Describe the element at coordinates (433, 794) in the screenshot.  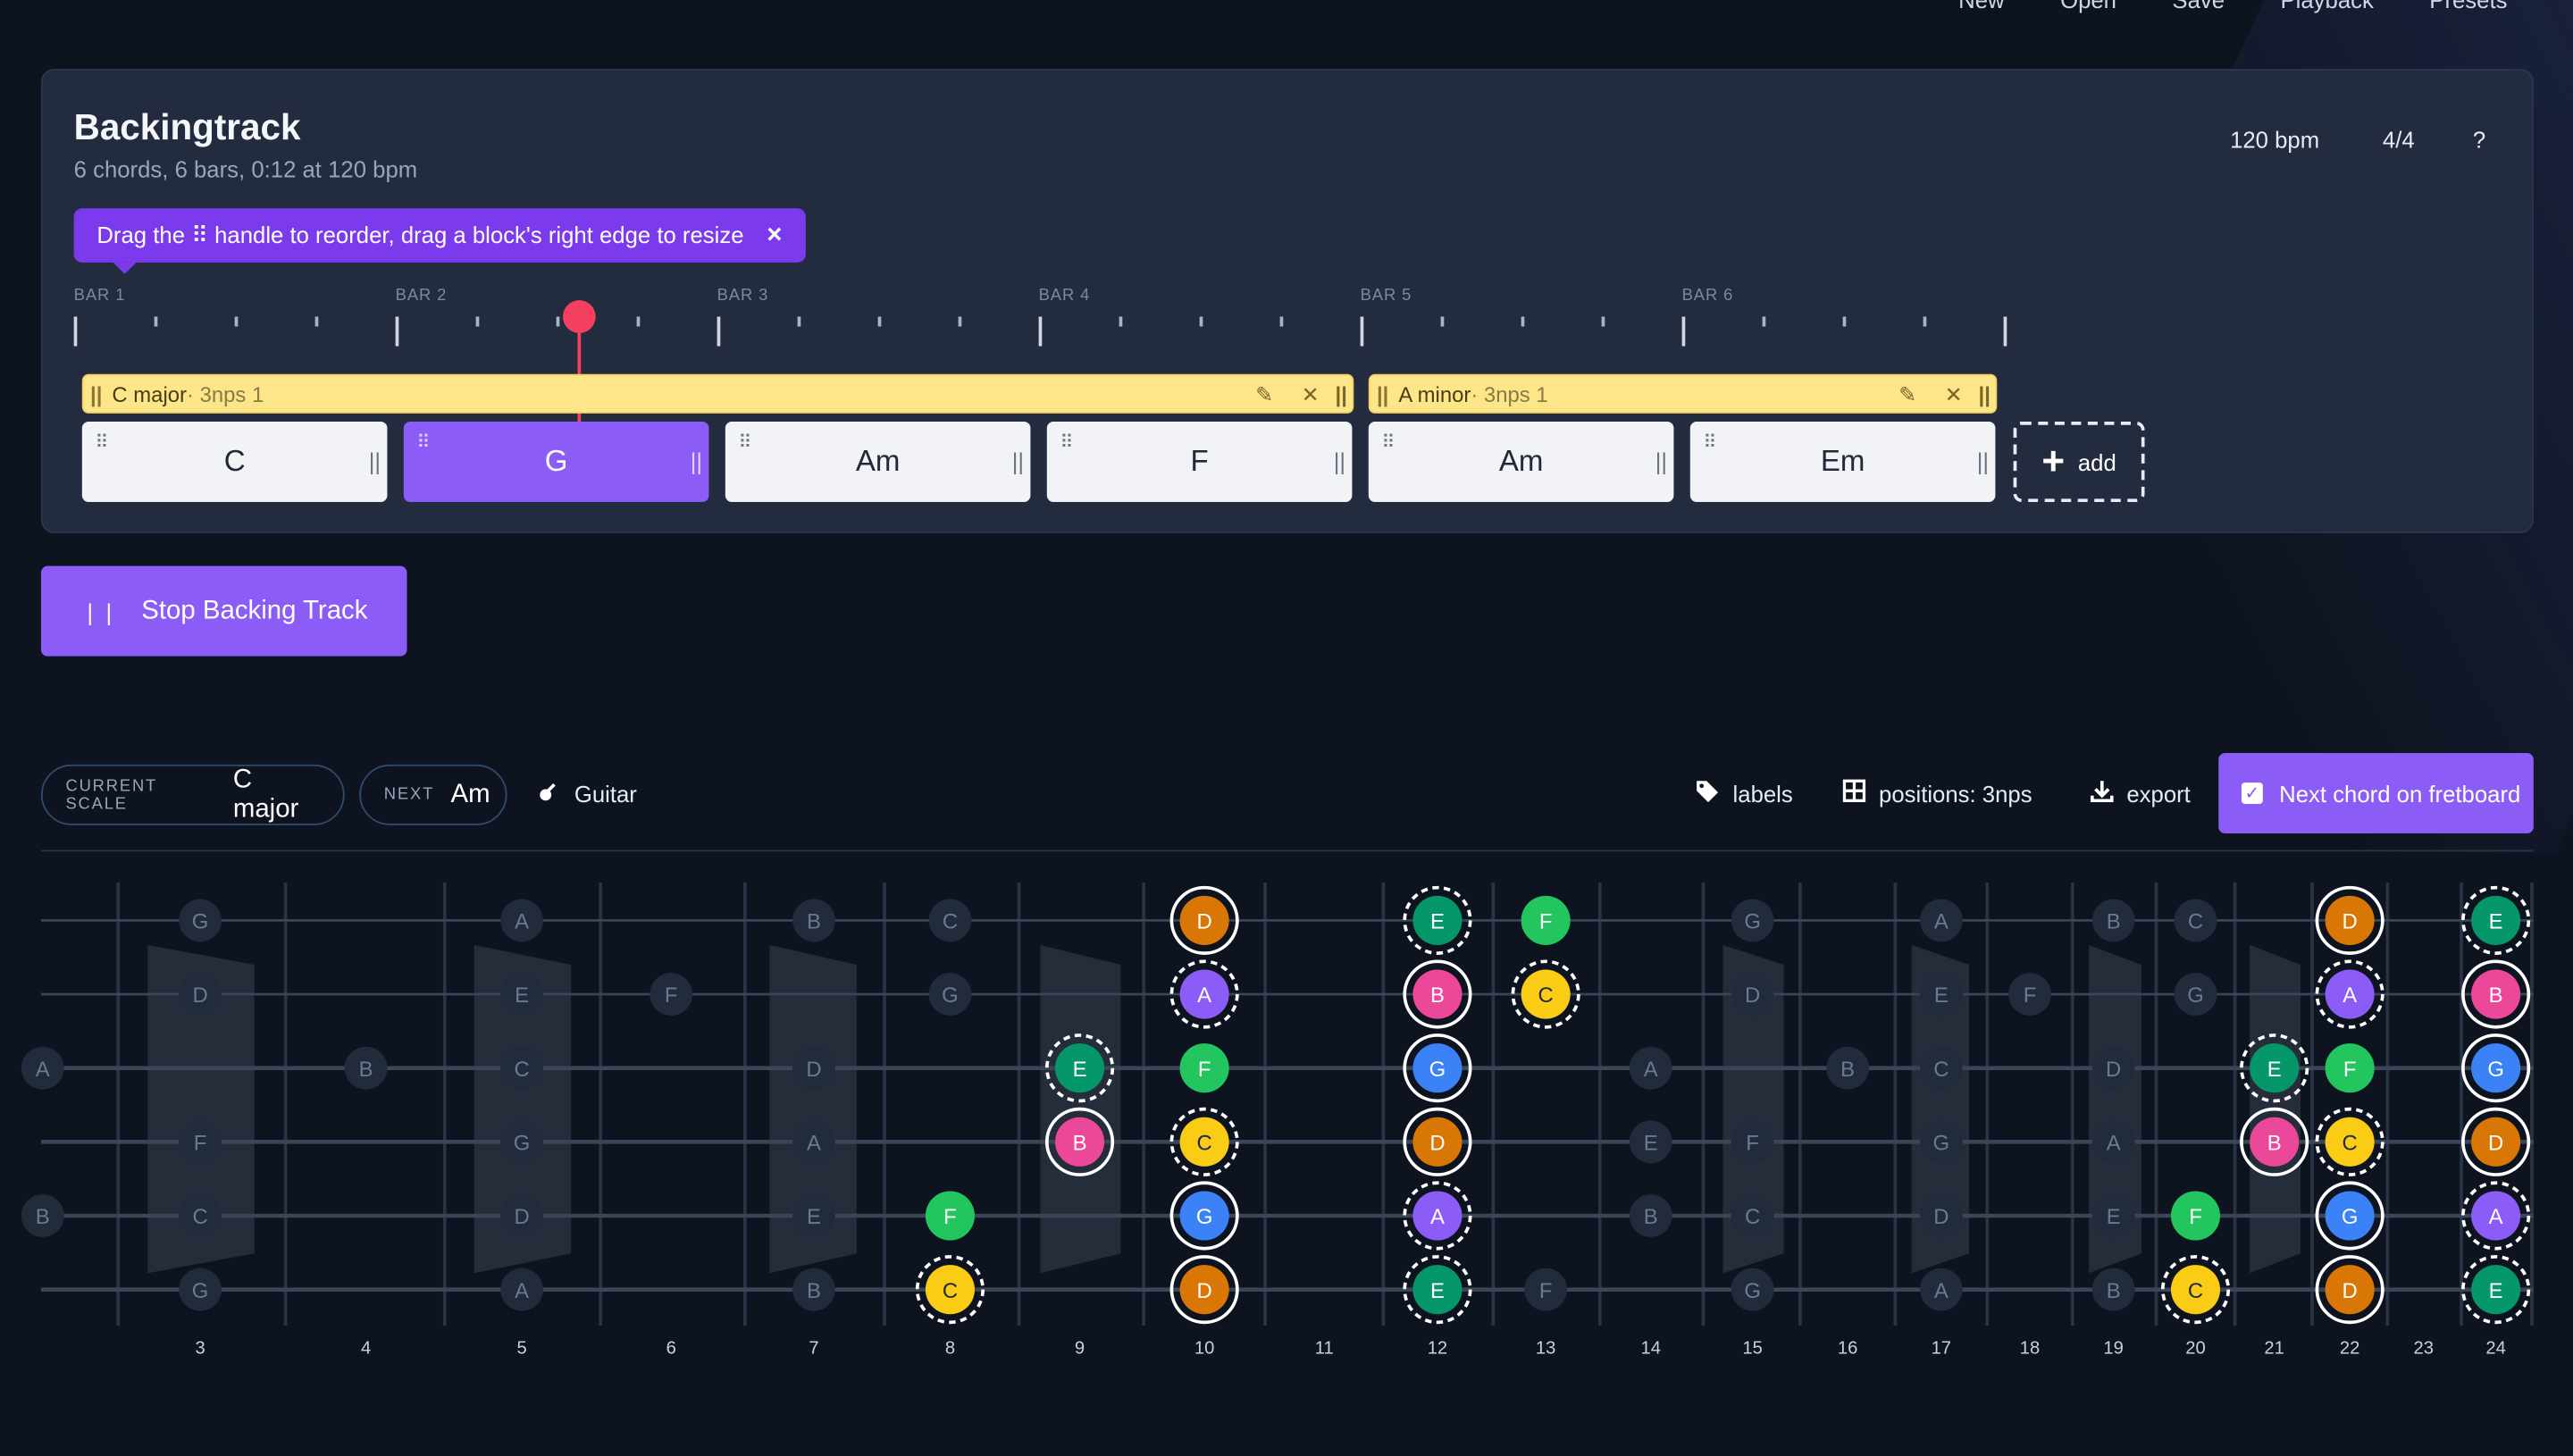
I see `next-scale-selector: NEXT Am` at that location.